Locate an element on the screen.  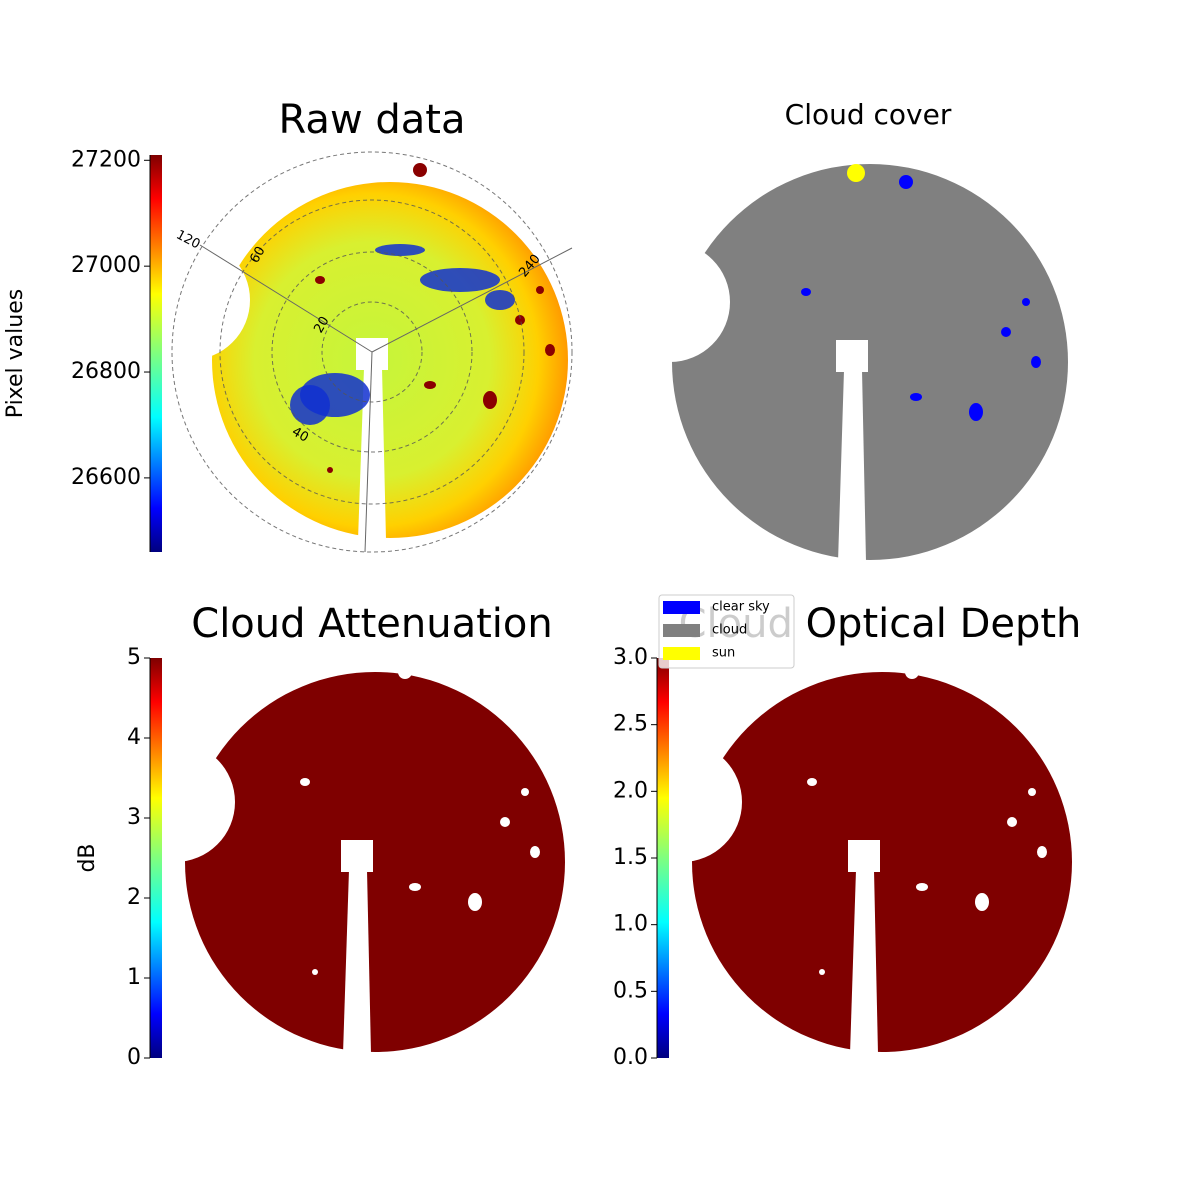
colorbar-tick-label: 2.0 is located at coordinates (630, 790).